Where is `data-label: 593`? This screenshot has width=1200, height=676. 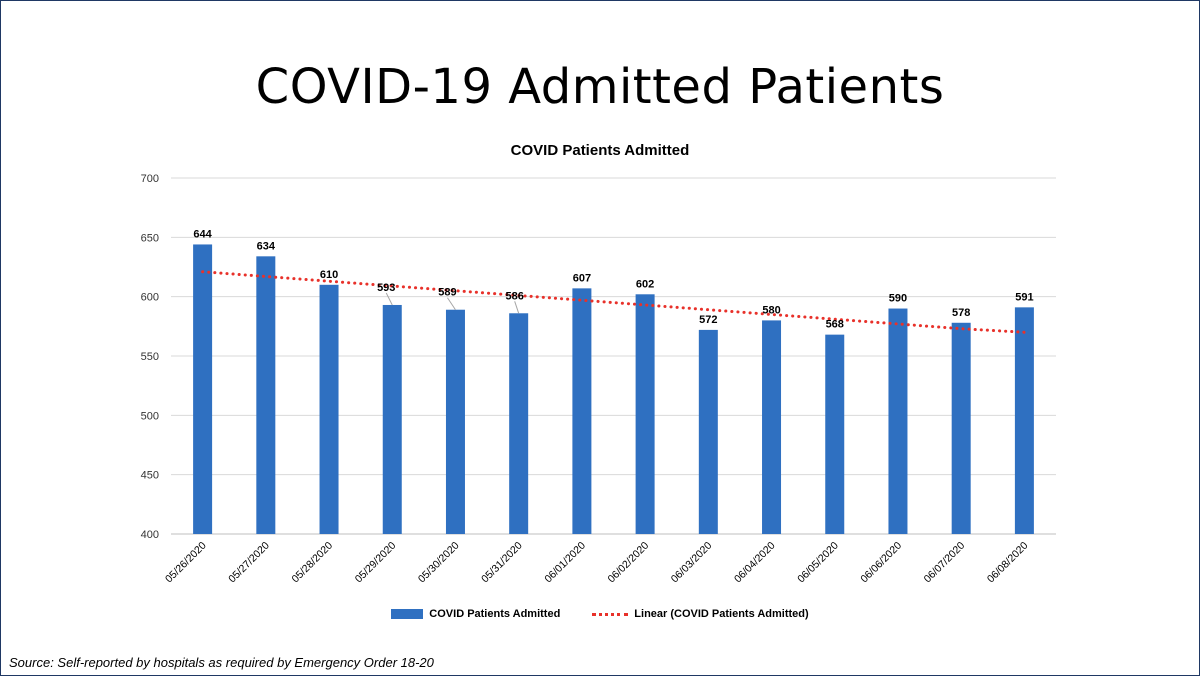
data-label: 593 is located at coordinates (386, 288).